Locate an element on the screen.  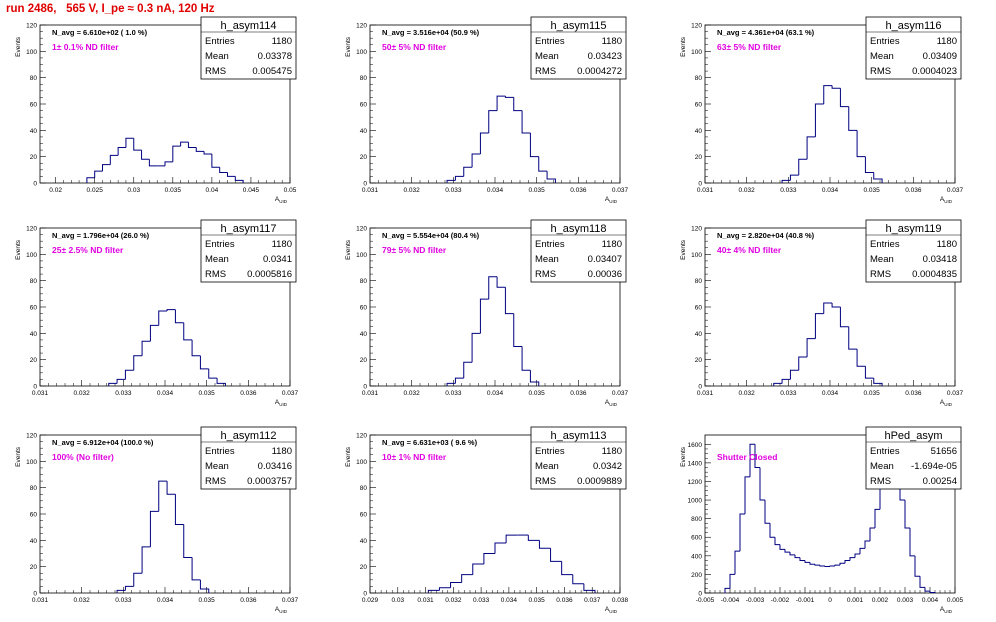
x-tick-label: 0.004 is located at coordinates (930, 600).